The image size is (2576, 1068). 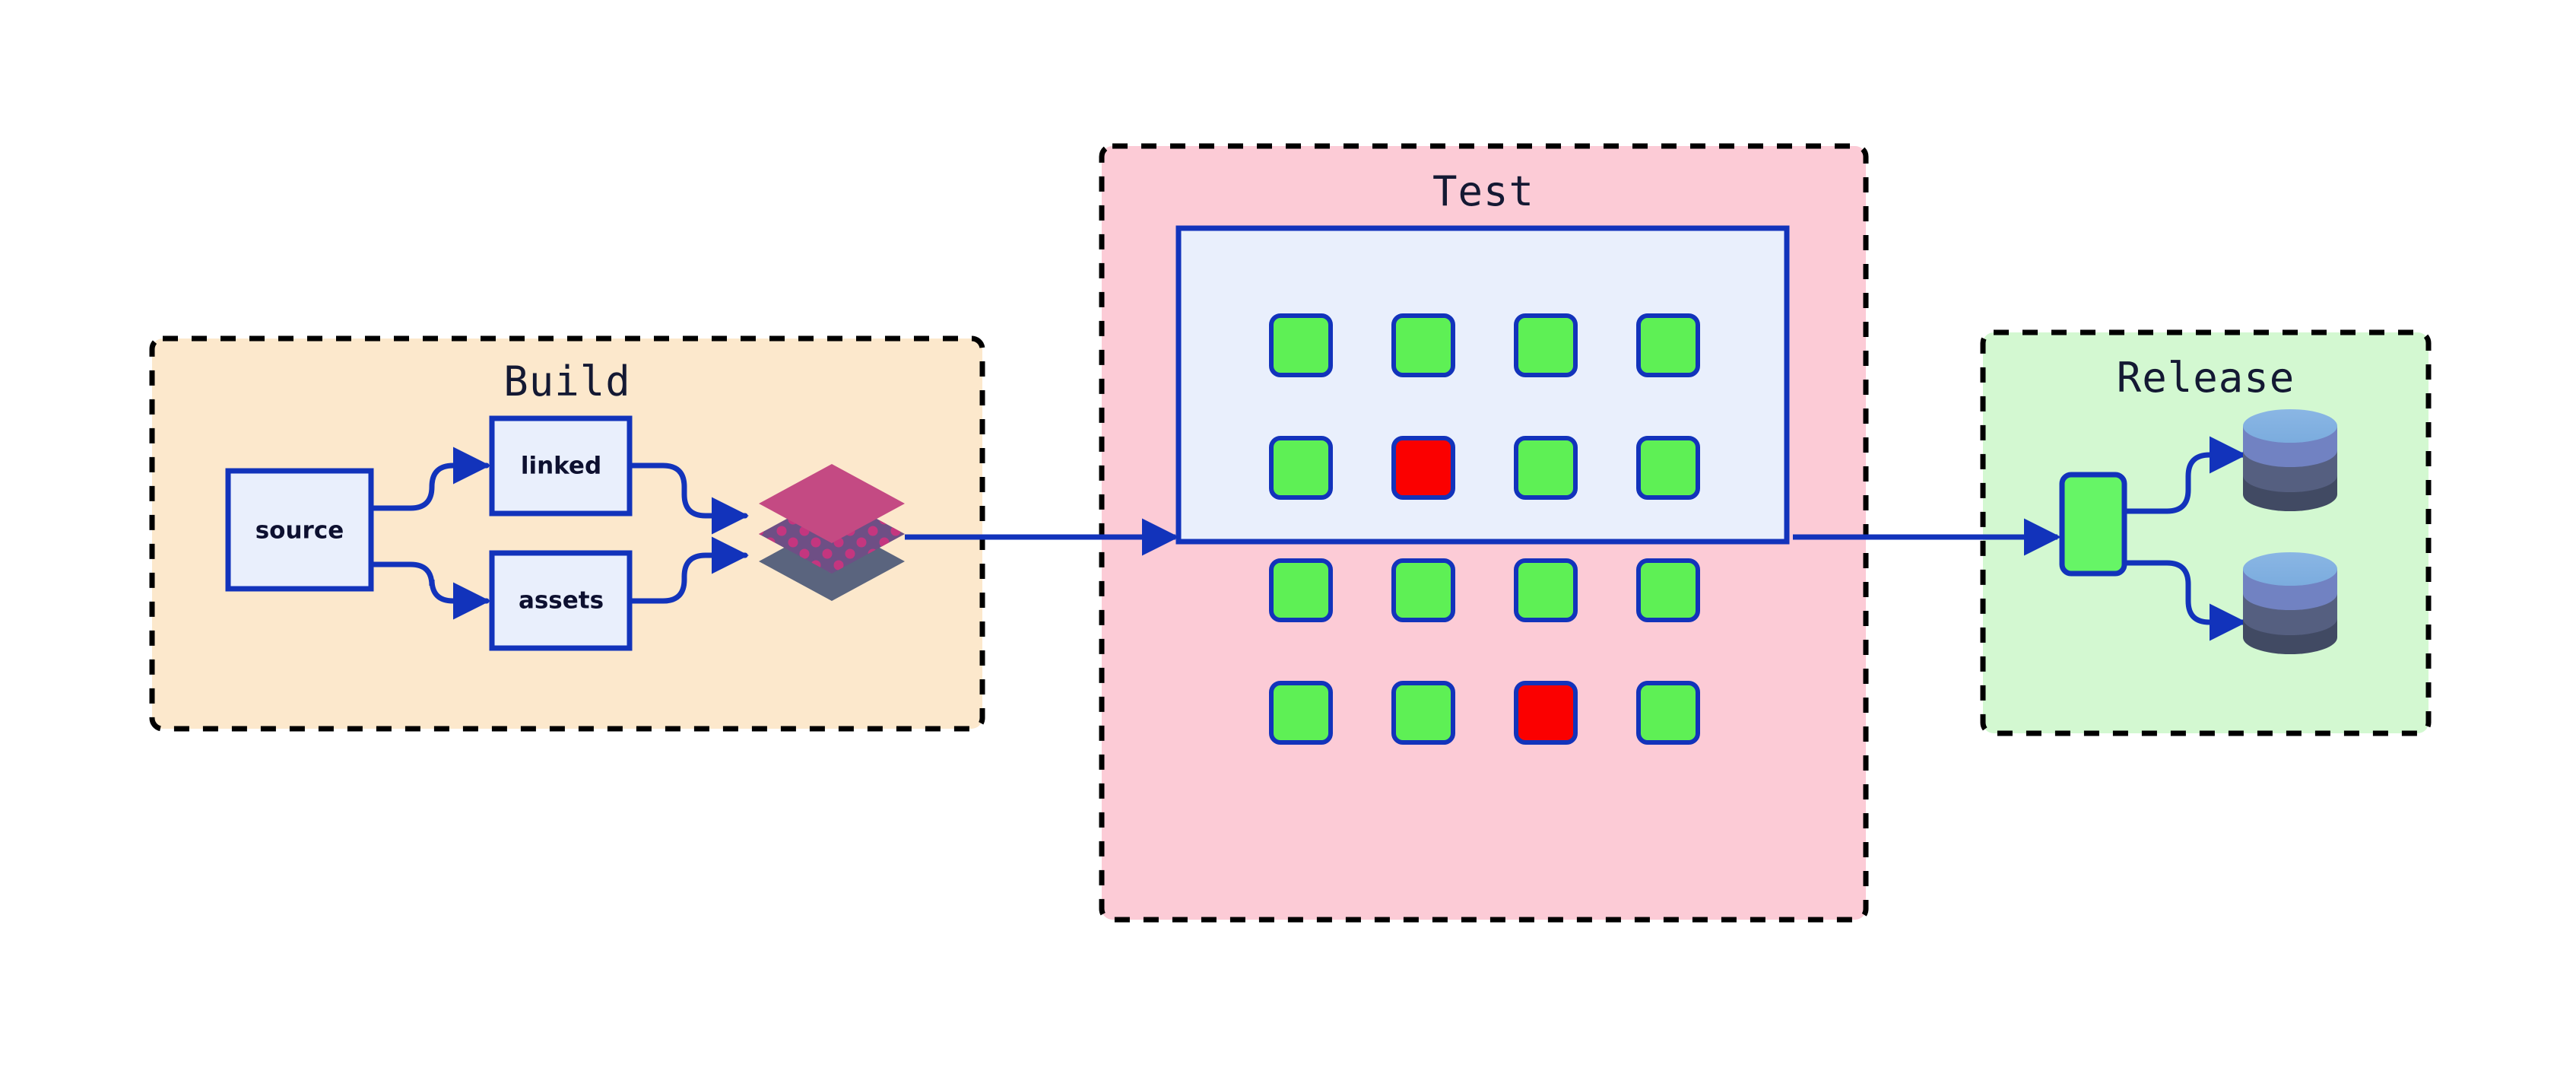 I want to click on source-box, so click(x=299, y=530).